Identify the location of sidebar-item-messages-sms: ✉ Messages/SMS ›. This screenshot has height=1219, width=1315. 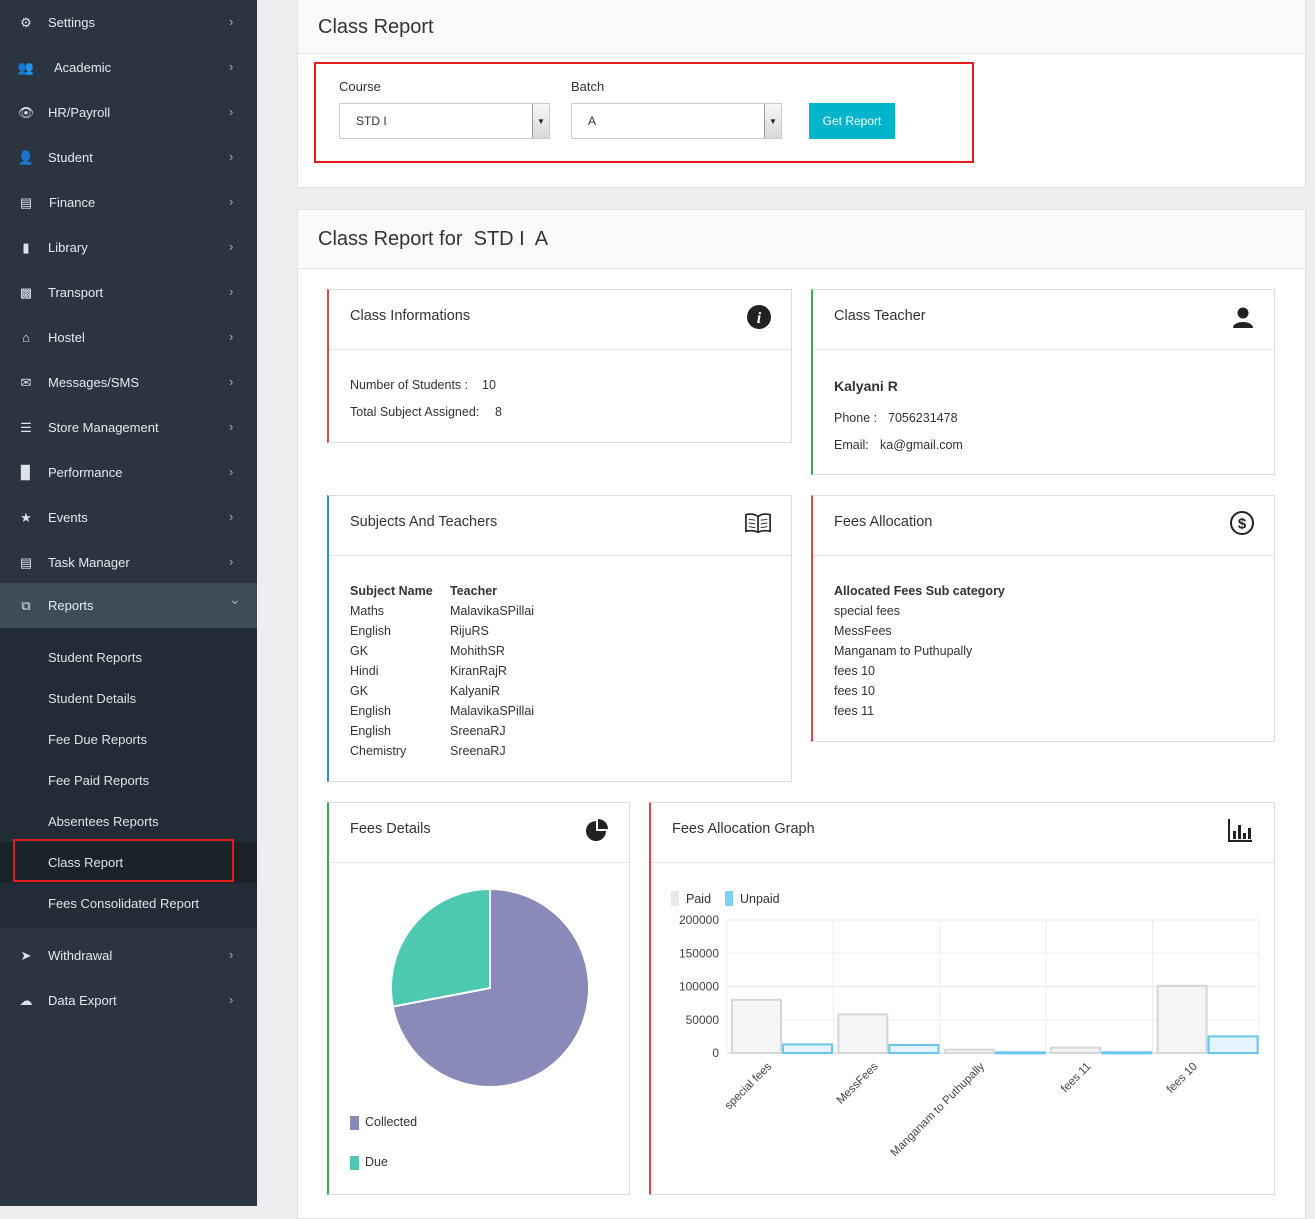
(128, 382).